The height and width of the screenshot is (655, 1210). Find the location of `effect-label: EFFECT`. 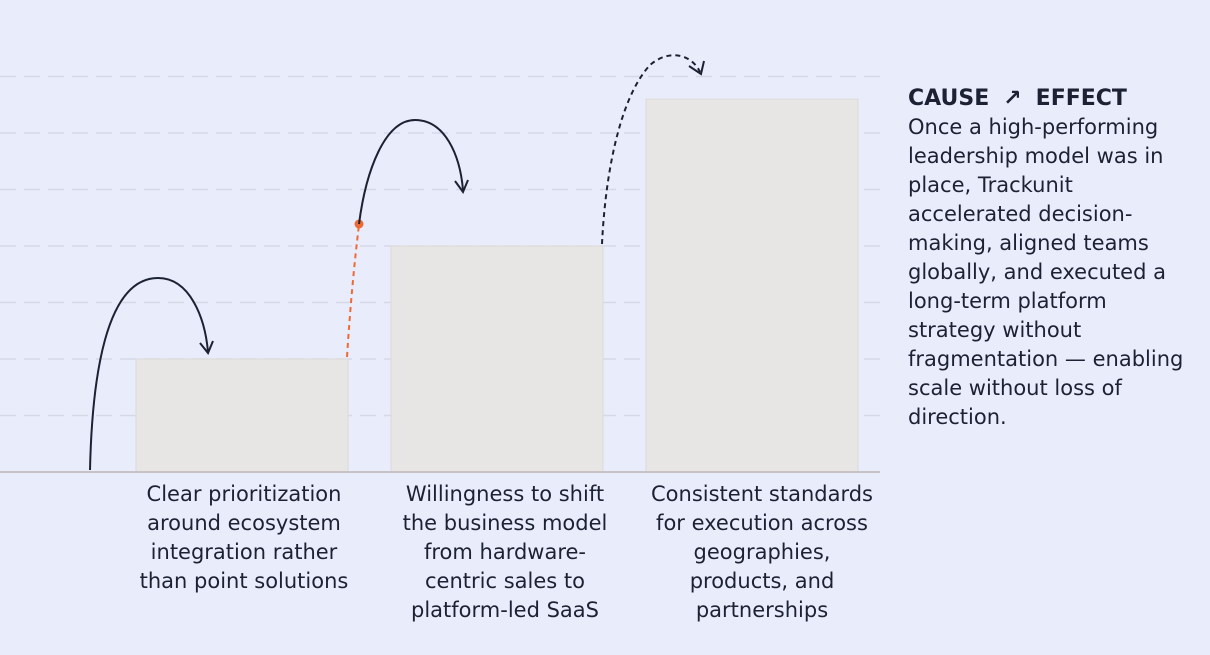

effect-label: EFFECT is located at coordinates (1081, 98).